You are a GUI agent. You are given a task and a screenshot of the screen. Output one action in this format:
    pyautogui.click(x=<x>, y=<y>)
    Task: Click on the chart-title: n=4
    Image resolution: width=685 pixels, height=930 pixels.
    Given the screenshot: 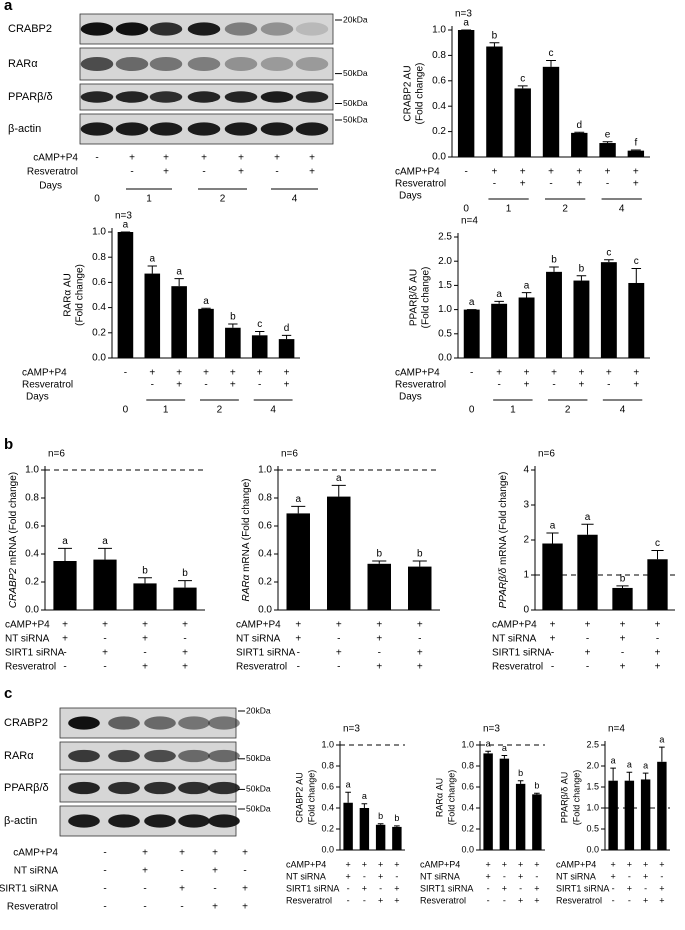 What is the action you would take?
    pyautogui.click(x=616, y=729)
    